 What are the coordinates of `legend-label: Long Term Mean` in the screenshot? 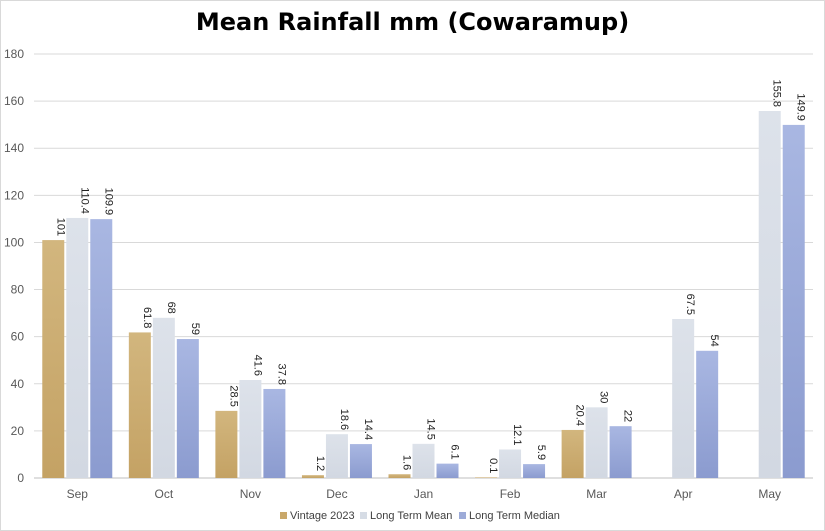 It's located at (411, 516).